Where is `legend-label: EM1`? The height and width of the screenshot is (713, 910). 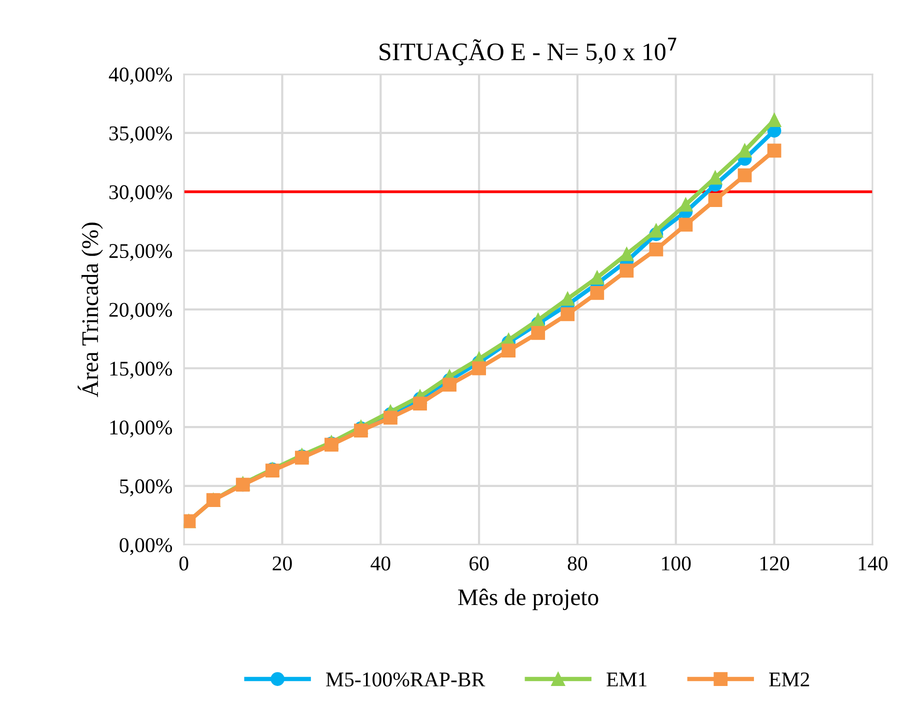
legend-label: EM1 is located at coordinates (626, 679).